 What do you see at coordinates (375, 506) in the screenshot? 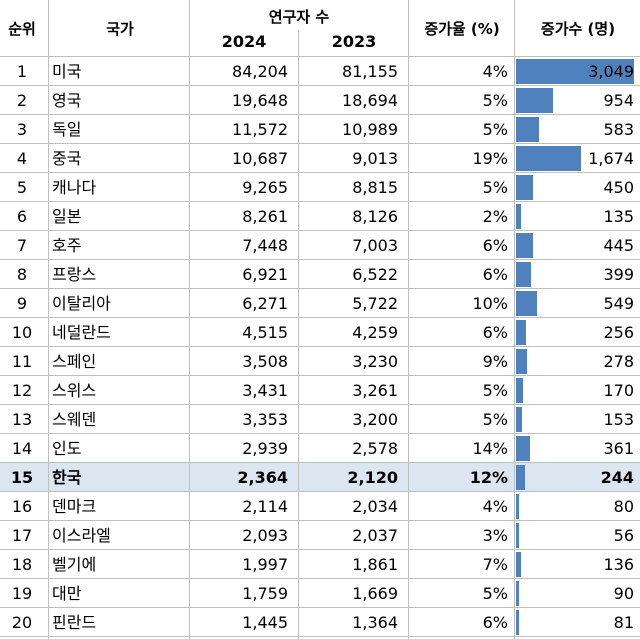
I see `value-2023-cell: 2,034` at bounding box center [375, 506].